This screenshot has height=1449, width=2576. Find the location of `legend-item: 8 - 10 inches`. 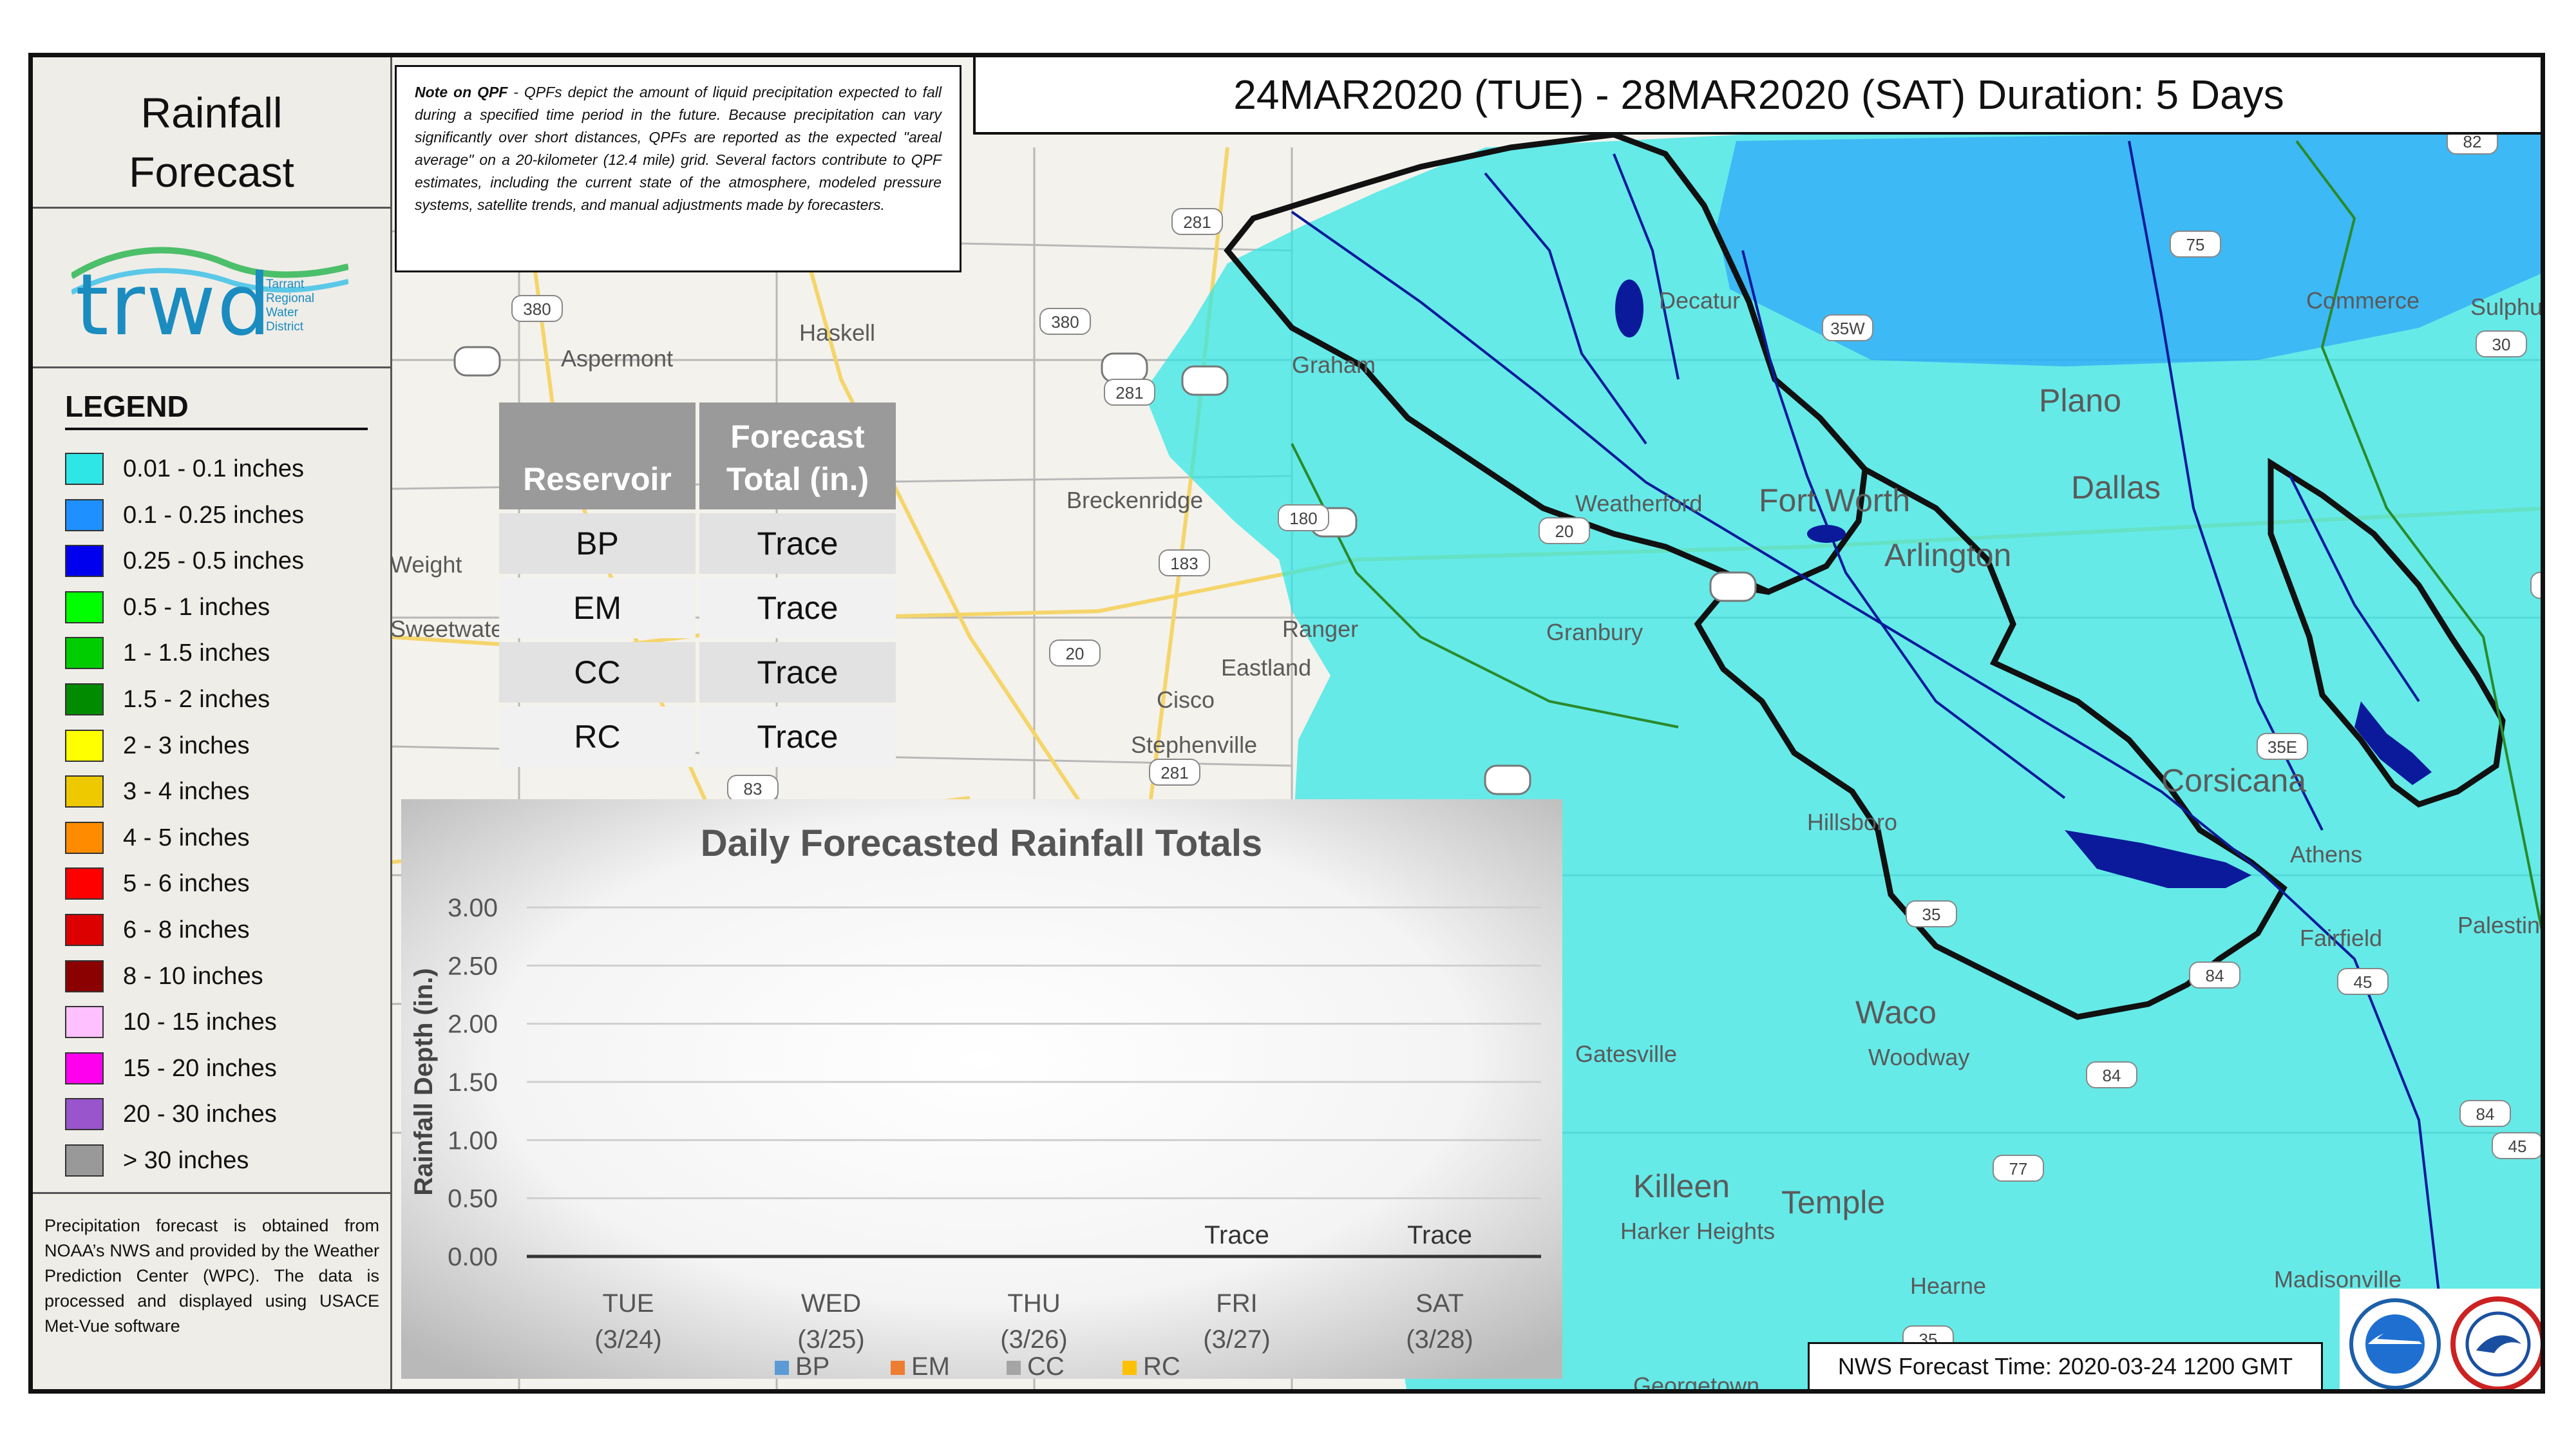

legend-item: 8 - 10 inches is located at coordinates (219, 976).